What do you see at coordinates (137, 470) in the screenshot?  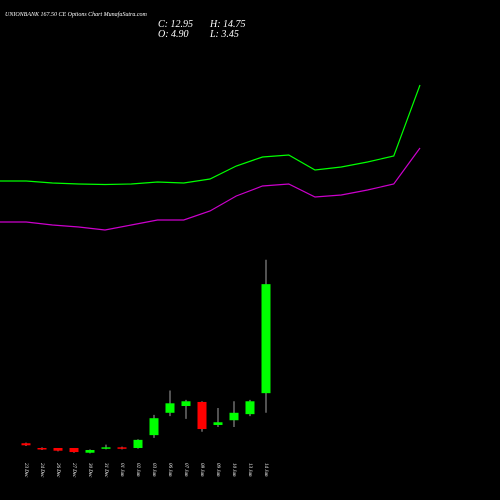 I see `x-tick-label: 02 Jan` at bounding box center [137, 470].